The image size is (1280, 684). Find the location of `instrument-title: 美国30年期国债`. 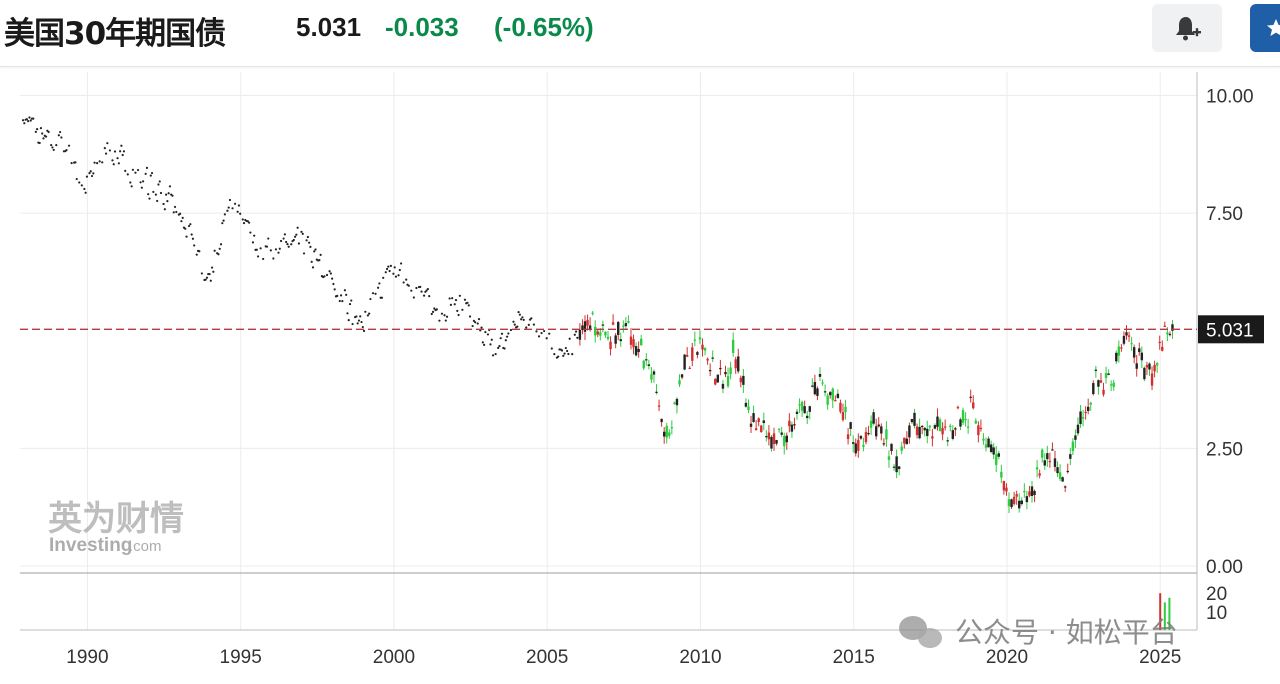

instrument-title: 美国30年期国债 is located at coordinates (115, 34).